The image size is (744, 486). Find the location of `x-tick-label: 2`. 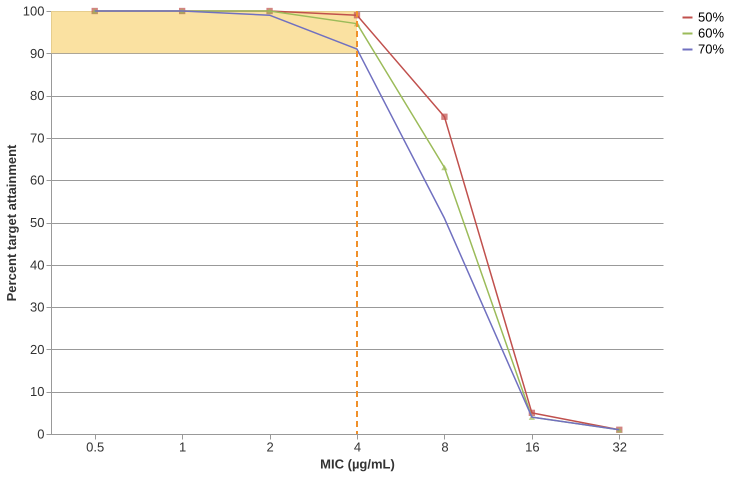

x-tick-label: 2 is located at coordinates (270, 447).